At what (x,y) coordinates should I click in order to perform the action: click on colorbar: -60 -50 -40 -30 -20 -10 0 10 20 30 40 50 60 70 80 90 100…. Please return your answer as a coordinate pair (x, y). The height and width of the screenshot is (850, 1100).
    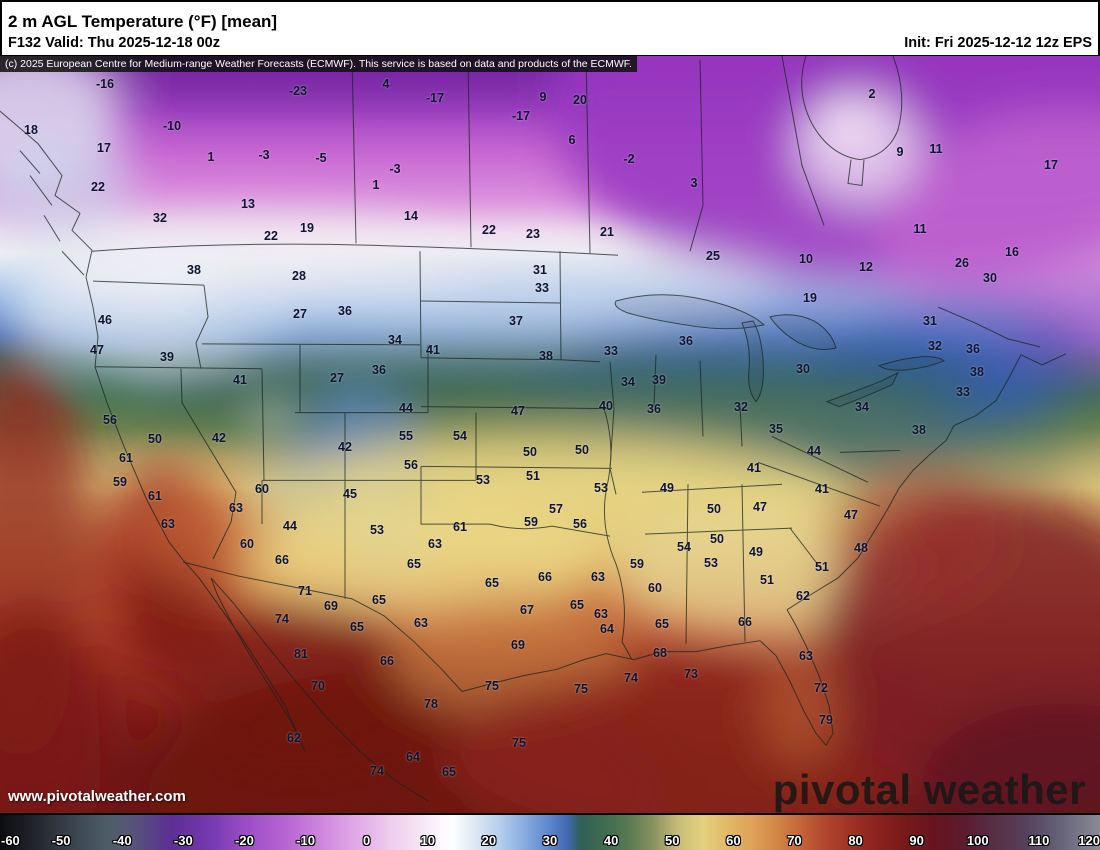
    Looking at the image, I should click on (550, 832).